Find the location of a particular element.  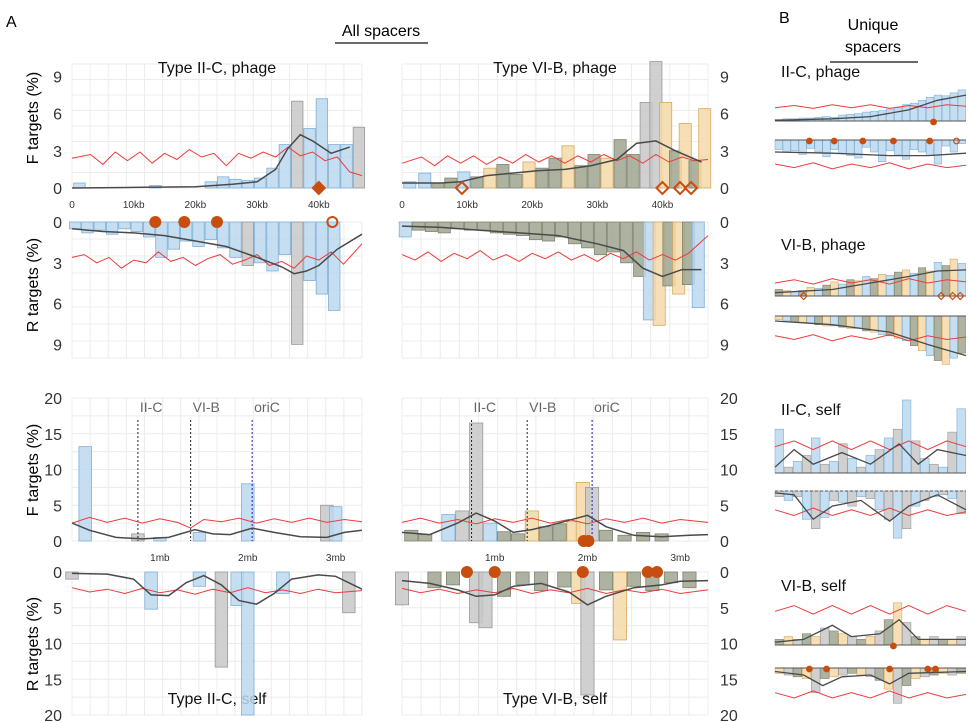

panel-title: Type II-C, phage is located at coordinates (217, 68).